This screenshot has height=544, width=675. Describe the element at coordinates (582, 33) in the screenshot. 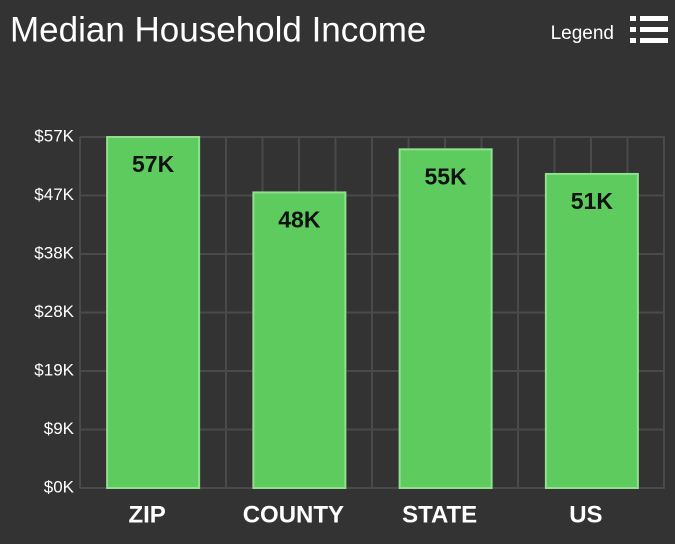

I see `legend-label: Legend` at that location.